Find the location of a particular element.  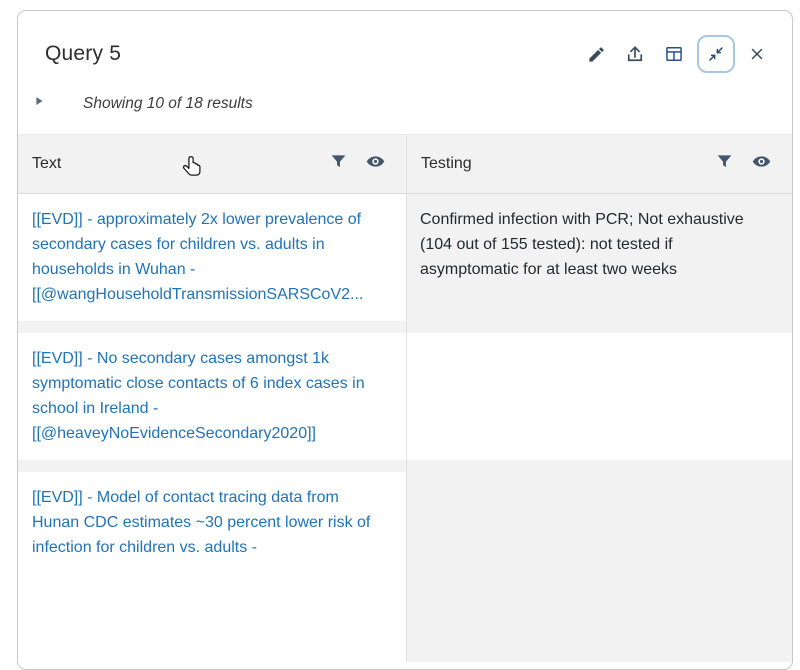

toolbar is located at coordinates (676, 54).